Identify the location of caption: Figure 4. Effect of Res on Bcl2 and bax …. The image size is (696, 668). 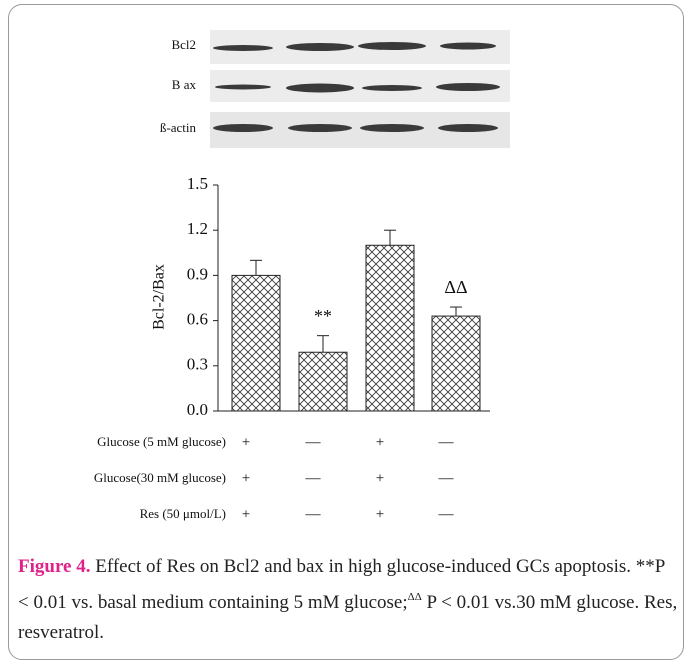
(349, 600).